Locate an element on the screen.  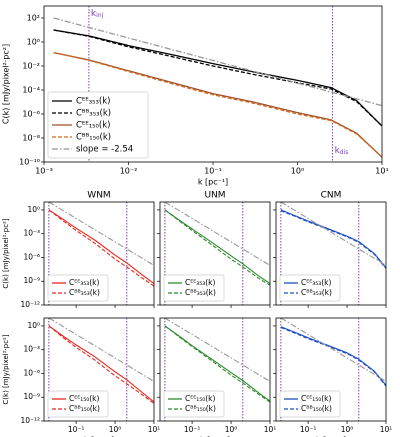
y-tick-label: 10⁻⁸ is located at coordinates (31, 138).